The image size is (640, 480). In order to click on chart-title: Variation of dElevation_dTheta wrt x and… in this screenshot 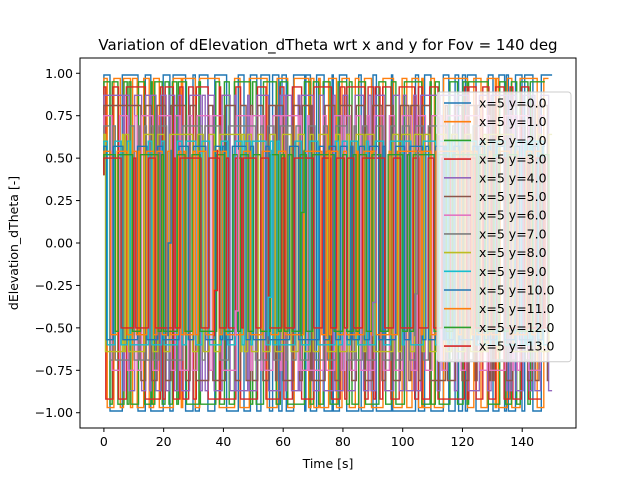, I will do `click(327, 45)`.